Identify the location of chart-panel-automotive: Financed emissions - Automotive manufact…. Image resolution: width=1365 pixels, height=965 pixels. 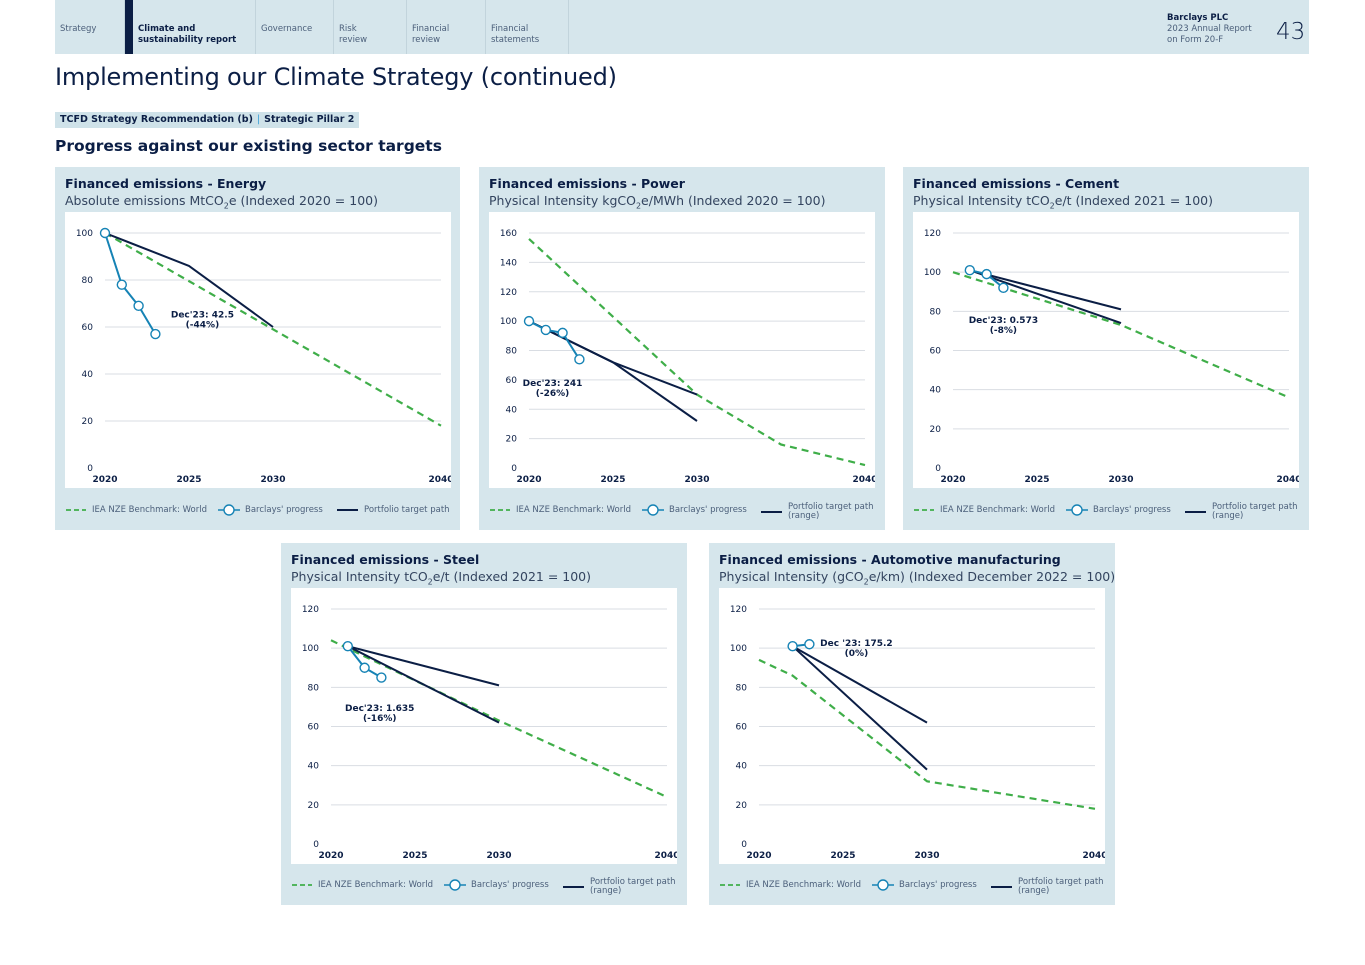
(912, 724).